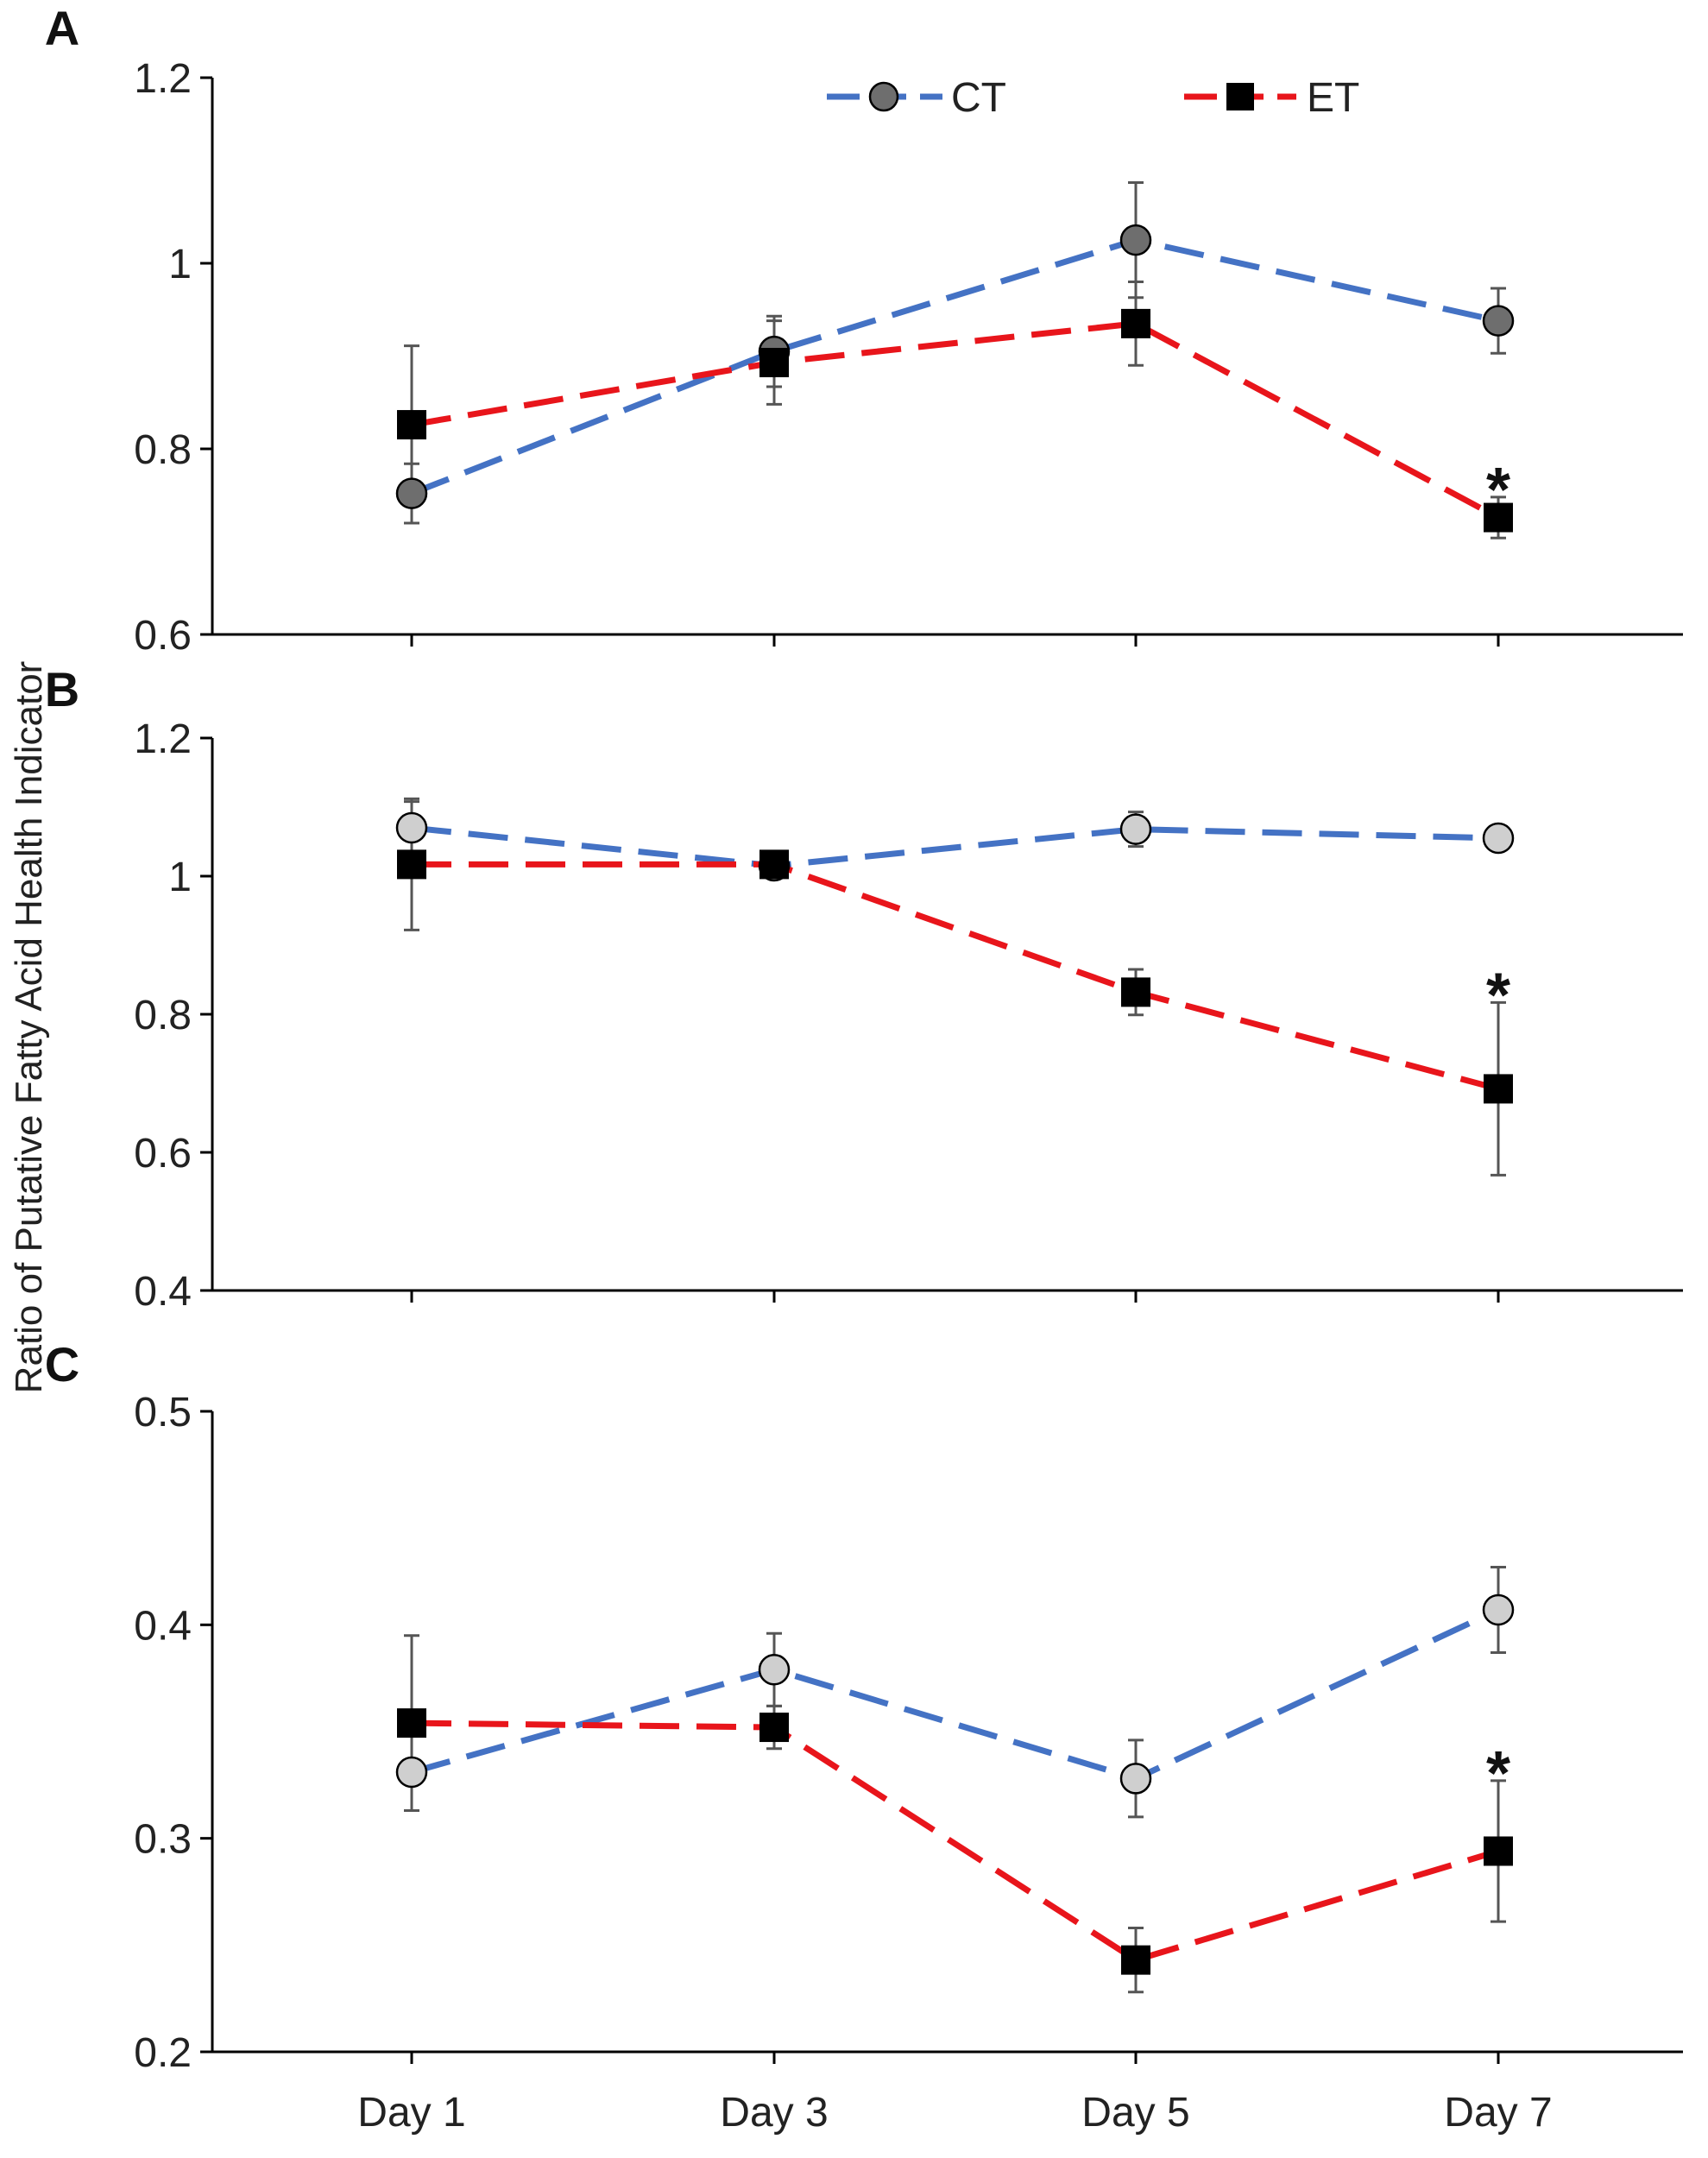 The height and width of the screenshot is (2158, 1708). What do you see at coordinates (163, 1840) in the screenshot?
I see `y-tick-label: 0.3` at bounding box center [163, 1840].